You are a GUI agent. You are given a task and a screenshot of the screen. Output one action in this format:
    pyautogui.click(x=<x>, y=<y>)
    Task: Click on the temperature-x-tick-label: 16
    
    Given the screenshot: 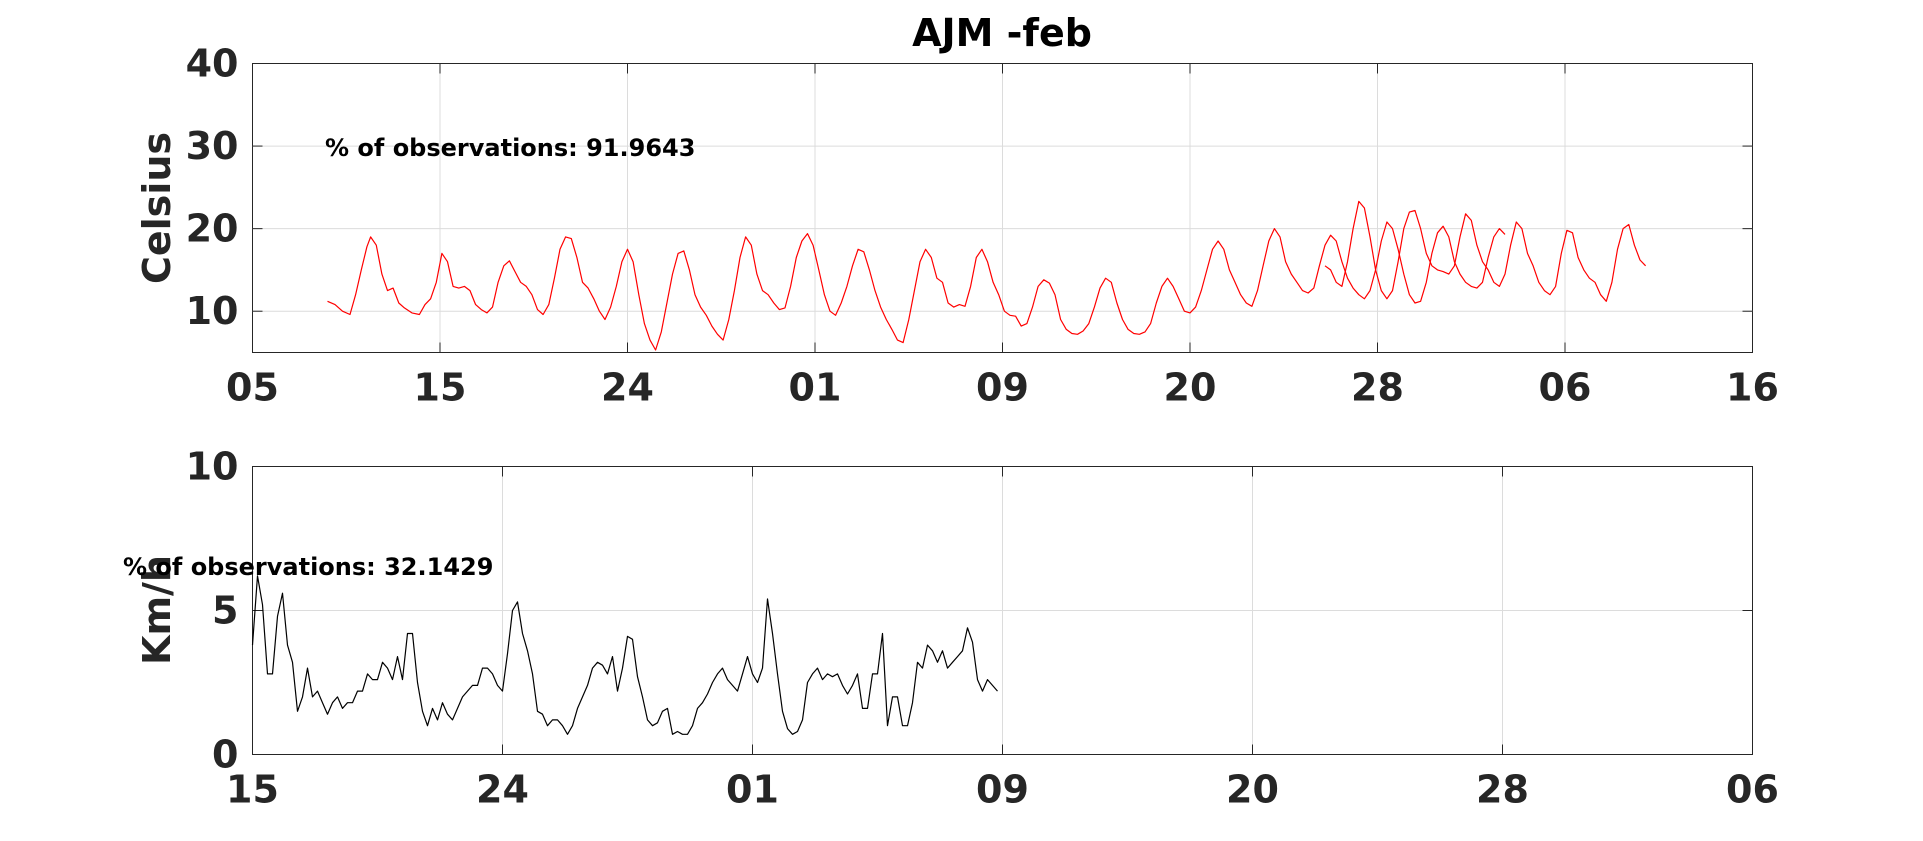 What is the action you would take?
    pyautogui.click(x=1752, y=388)
    